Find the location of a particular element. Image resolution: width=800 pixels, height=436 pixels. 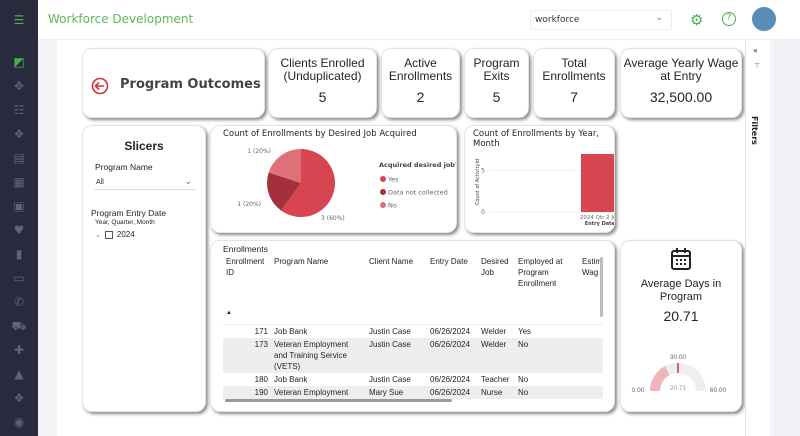

entry-date-hierarchy: Year, Quarter, Month is located at coordinates (125, 222).